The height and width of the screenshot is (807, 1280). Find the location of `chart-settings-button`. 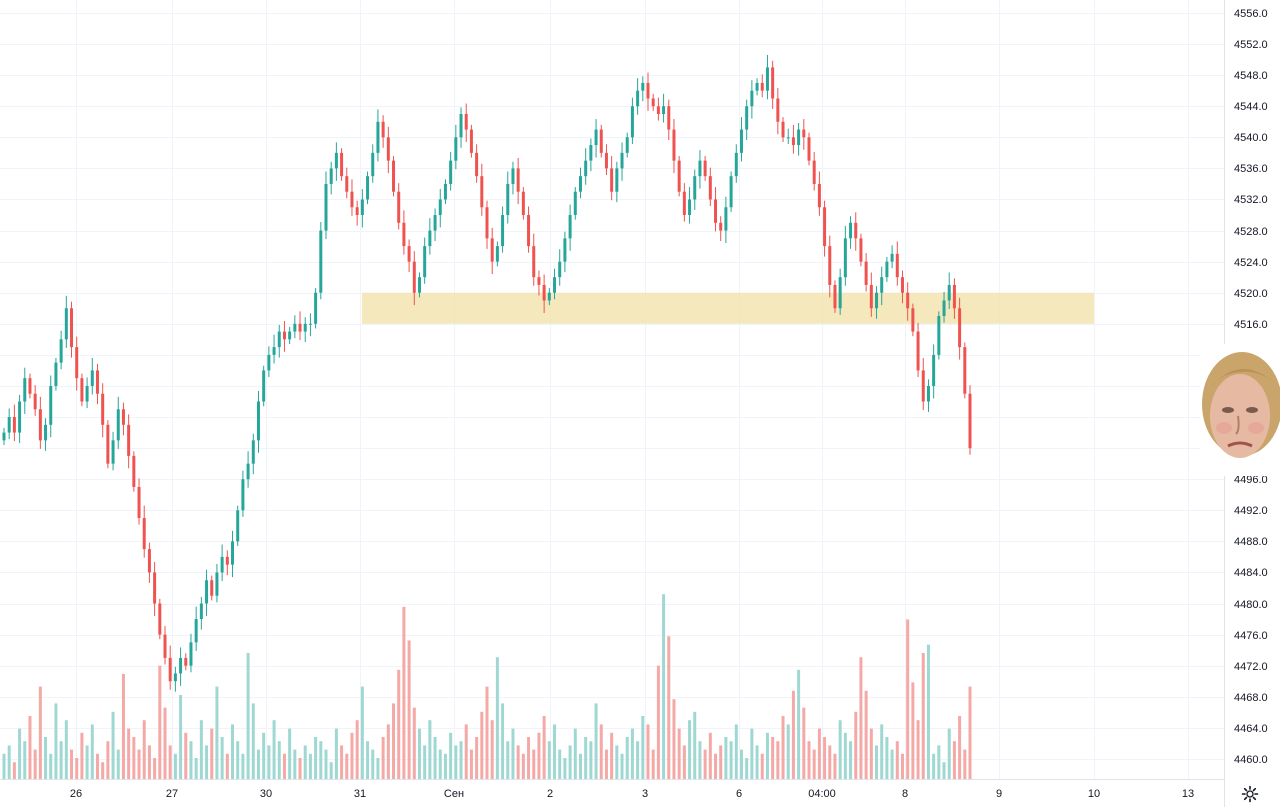

chart-settings-button is located at coordinates (1250, 794).